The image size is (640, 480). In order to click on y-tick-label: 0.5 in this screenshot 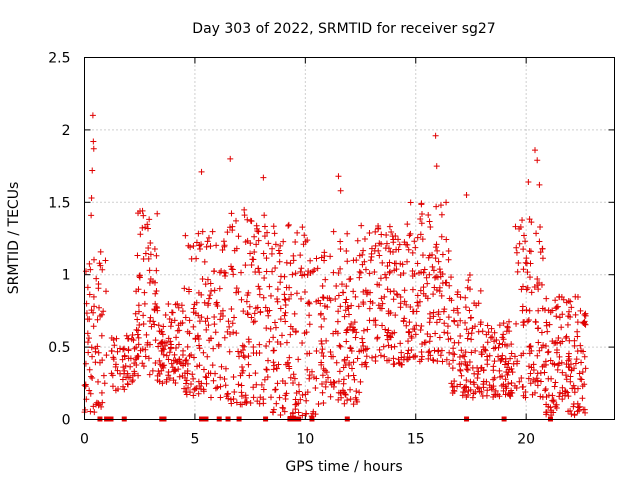, I will do `click(59, 348)`.